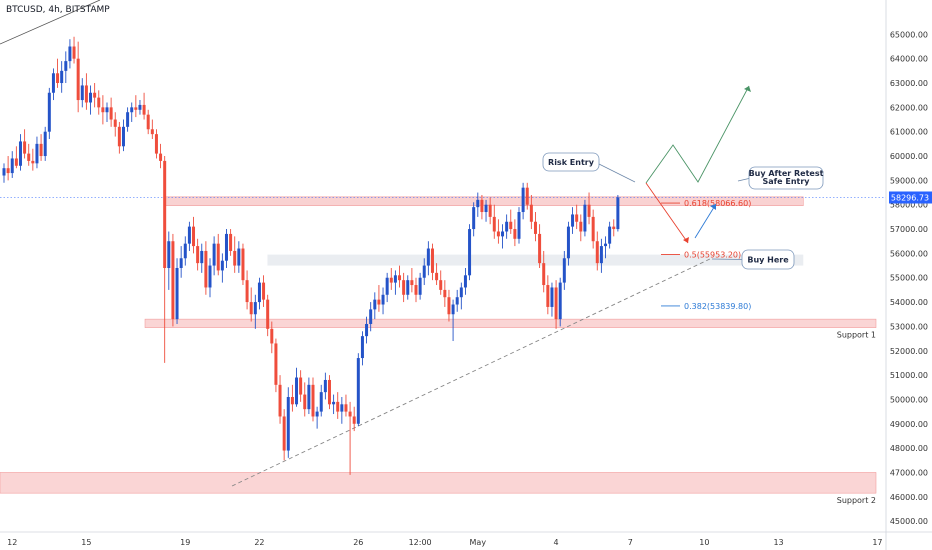 This screenshot has width=932, height=550. Describe the element at coordinates (909, 521) in the screenshot. I see `y-tick-label: 45000.00` at that location.